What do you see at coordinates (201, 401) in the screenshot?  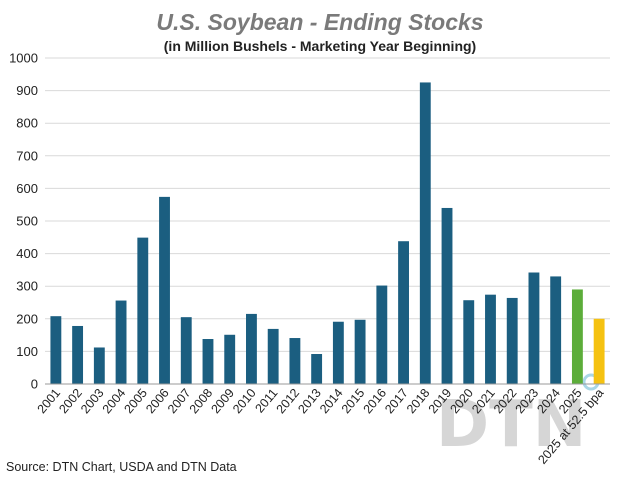 I see `x-tick-label: 2008` at bounding box center [201, 401].